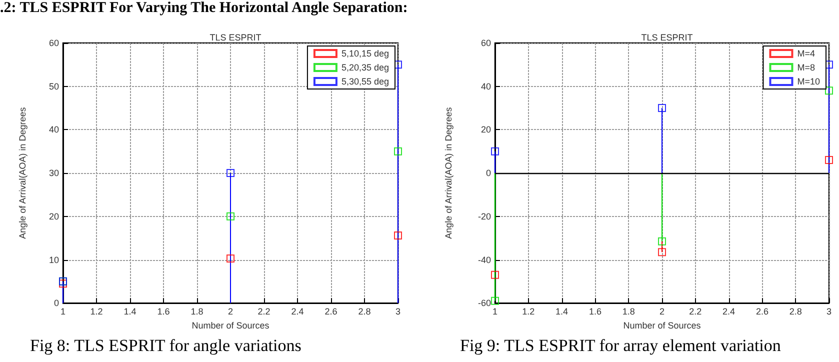 This screenshot has height=362, width=839. Describe the element at coordinates (806, 67) in the screenshot. I see `legend-label: M=8` at that location.